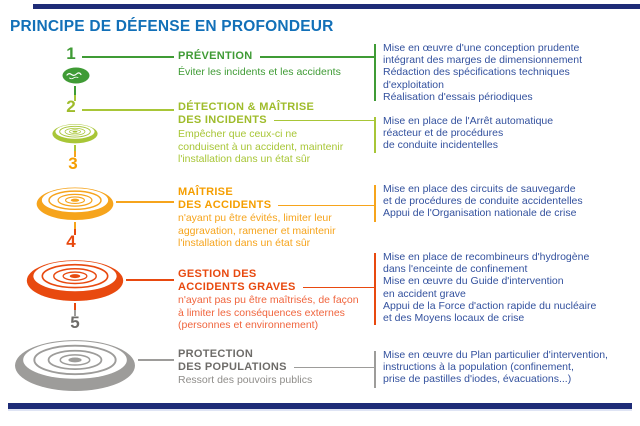 This screenshot has width=640, height=426. Describe the element at coordinates (245, 380) in the screenshot. I see `level-description: Ressort des pouvoirs publics` at that location.